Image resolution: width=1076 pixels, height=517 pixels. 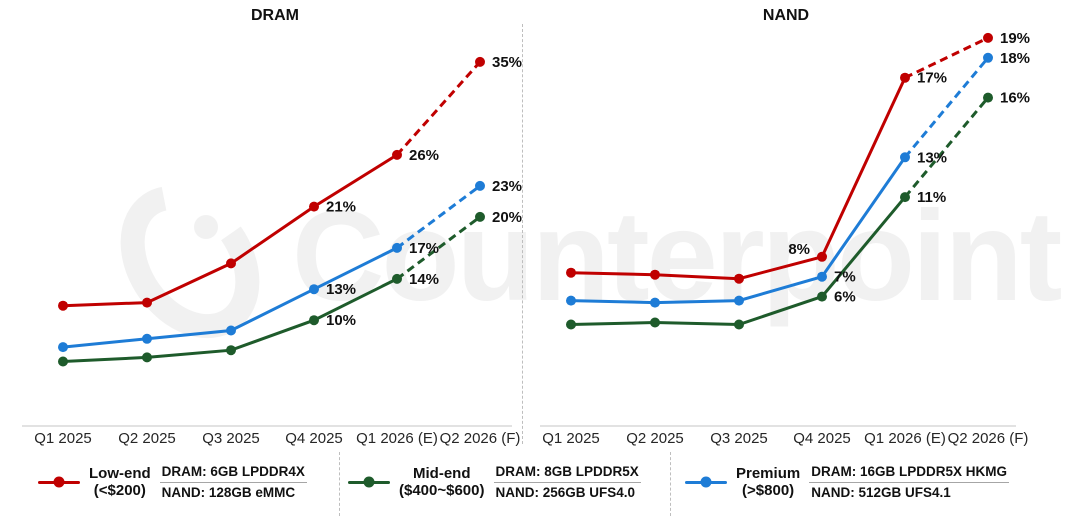 I want to click on nand-mid-end-value-label-5: 16%, so click(x=1015, y=98).